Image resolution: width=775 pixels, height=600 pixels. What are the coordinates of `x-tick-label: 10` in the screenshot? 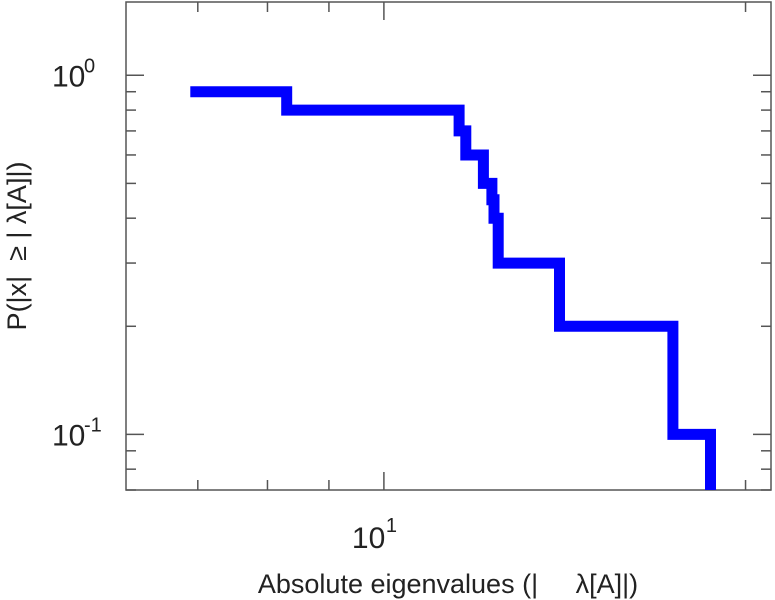 It's located at (368, 538).